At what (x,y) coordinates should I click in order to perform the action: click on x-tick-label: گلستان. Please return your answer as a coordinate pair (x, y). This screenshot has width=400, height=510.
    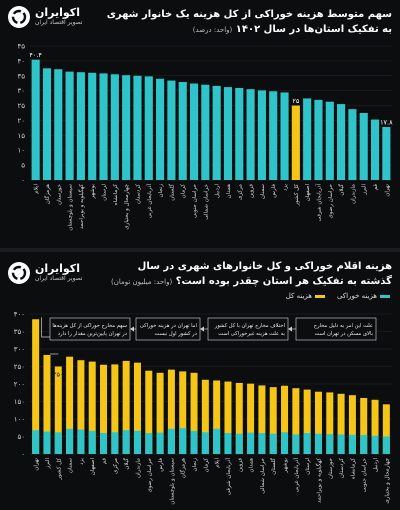
    Looking at the image, I should click on (171, 192).